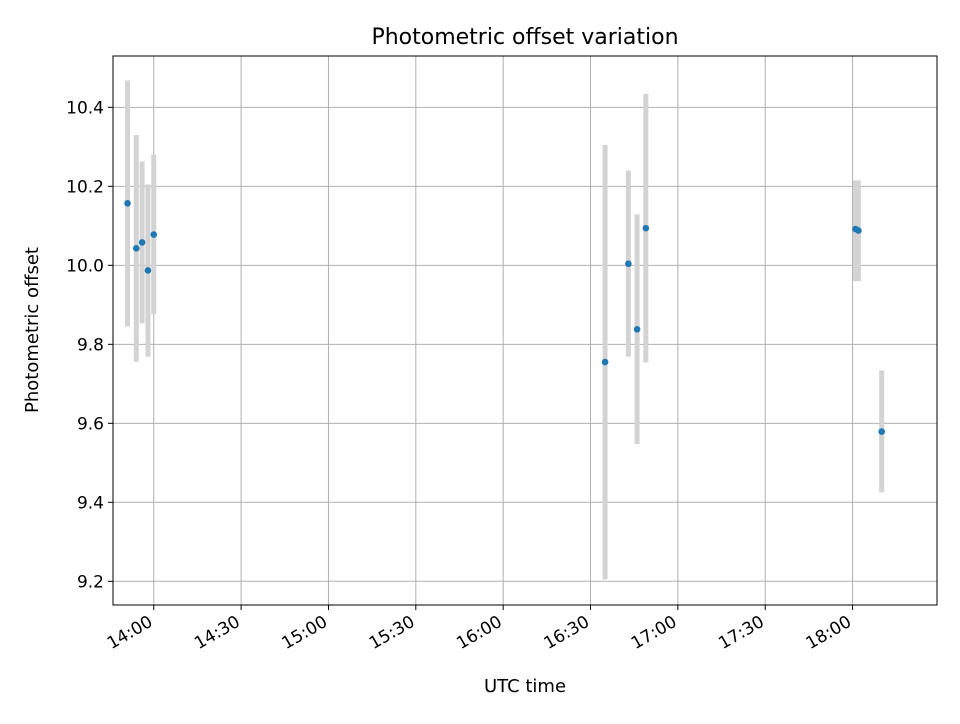 The height and width of the screenshot is (724, 960). I want to click on y-tick-label: 9.2, so click(90, 582).